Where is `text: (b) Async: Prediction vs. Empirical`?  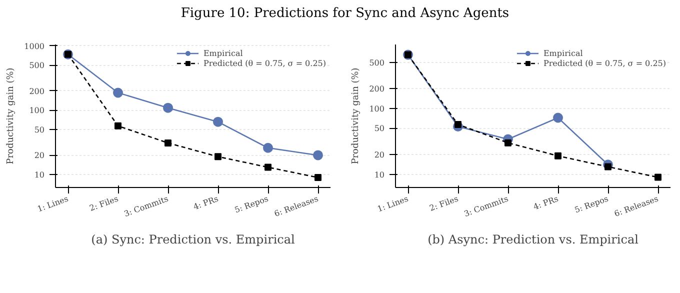 text: (b) Async: Prediction vs. Empirical is located at coordinates (533, 239).